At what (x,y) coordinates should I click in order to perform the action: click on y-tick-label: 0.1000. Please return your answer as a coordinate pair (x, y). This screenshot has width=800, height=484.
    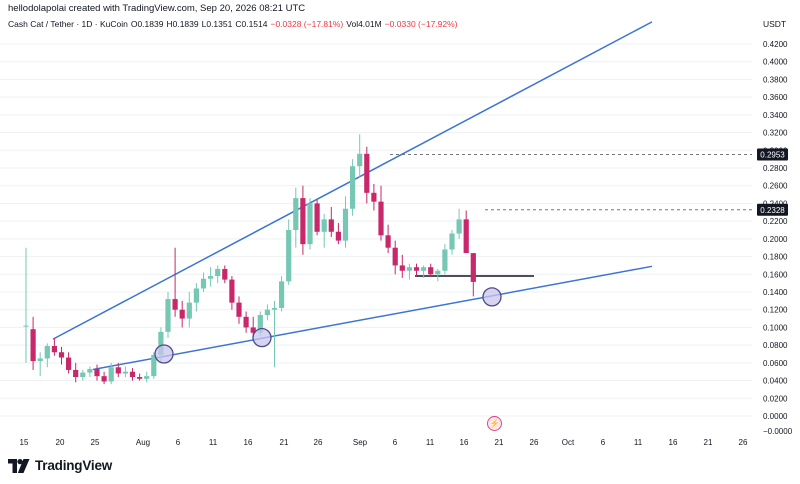
    Looking at the image, I should click on (775, 327).